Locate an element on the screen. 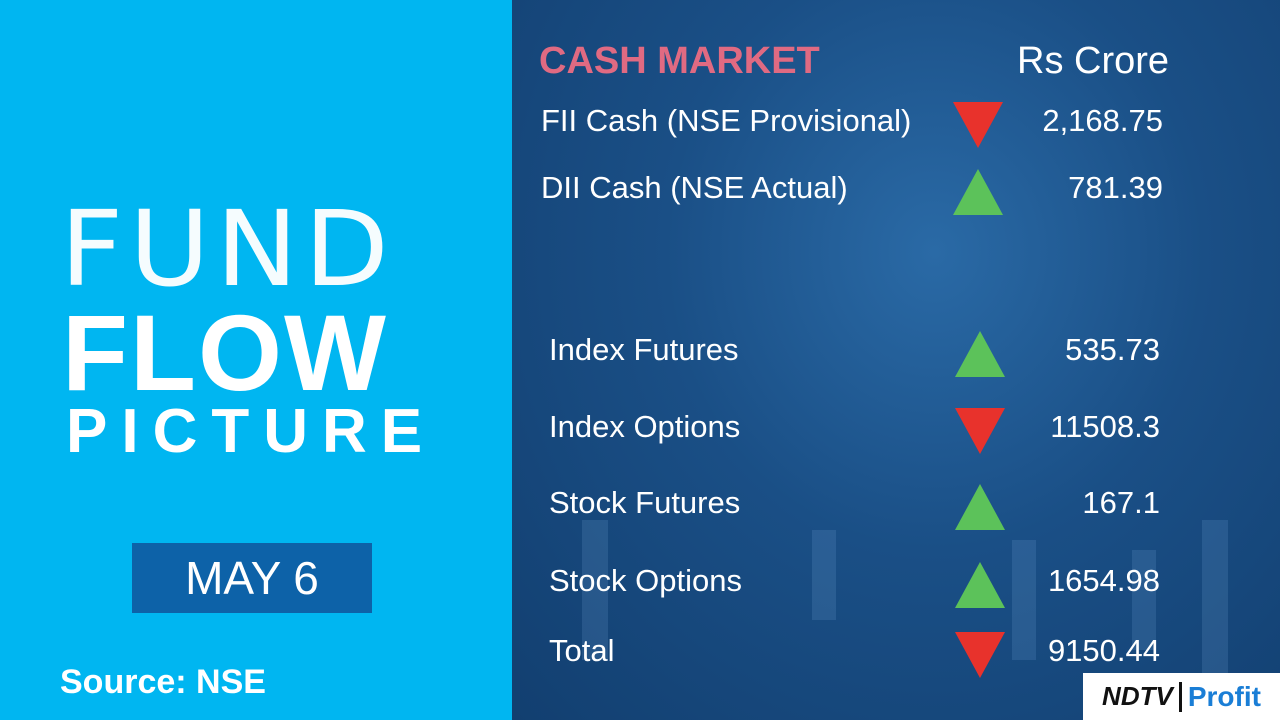 This screenshot has width=1280, height=720. row-label: Stock Options is located at coordinates (645, 580).